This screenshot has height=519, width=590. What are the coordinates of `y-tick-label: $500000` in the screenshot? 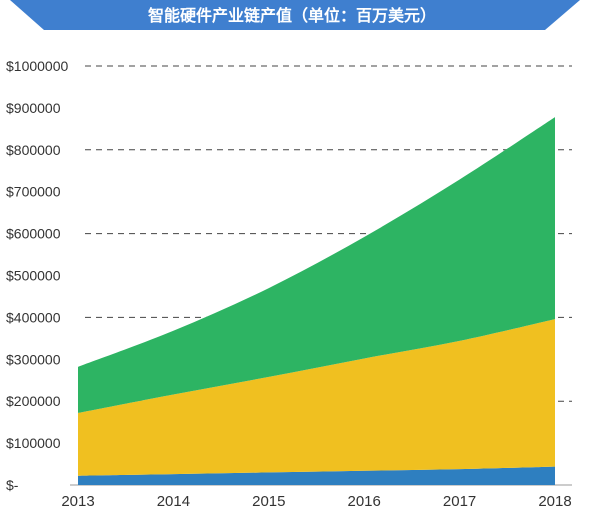 It's located at (33, 276).